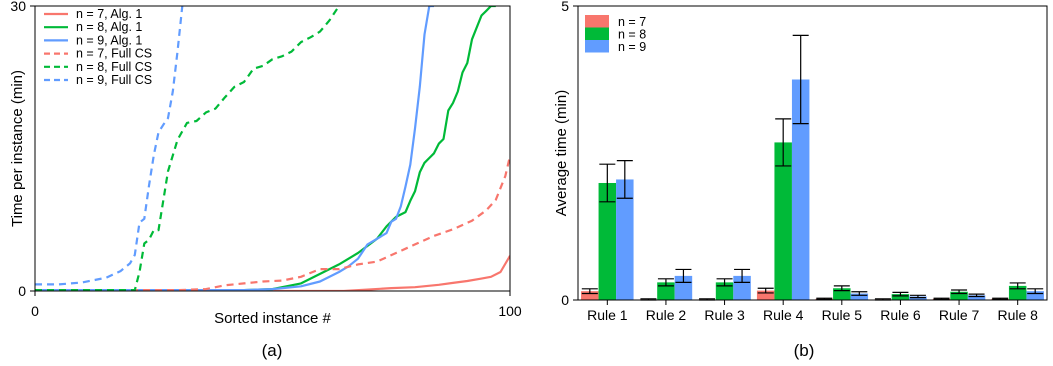 The image size is (1053, 366). I want to click on legend-label: n = 9, Alg. 1, so click(109, 40).